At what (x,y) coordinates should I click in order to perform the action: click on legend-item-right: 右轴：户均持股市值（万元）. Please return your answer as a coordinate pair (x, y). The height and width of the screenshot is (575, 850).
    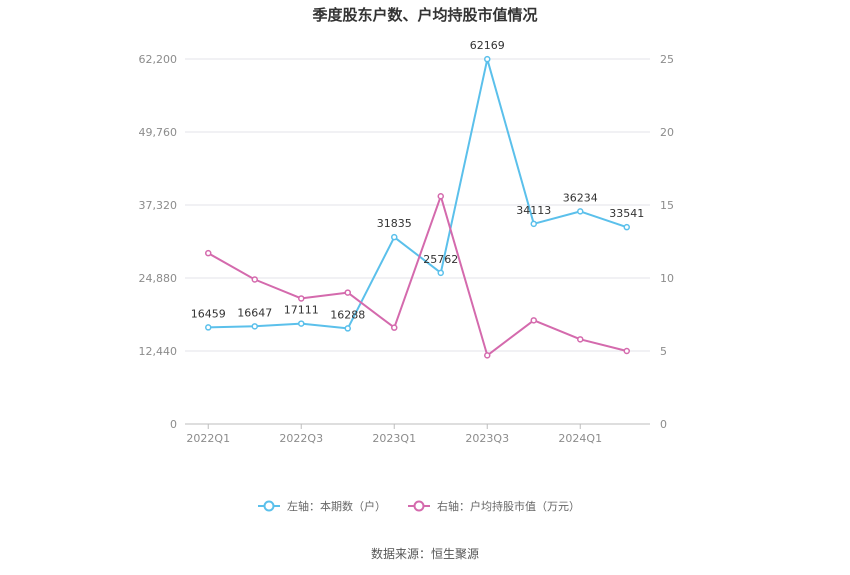
    Looking at the image, I should click on (494, 506).